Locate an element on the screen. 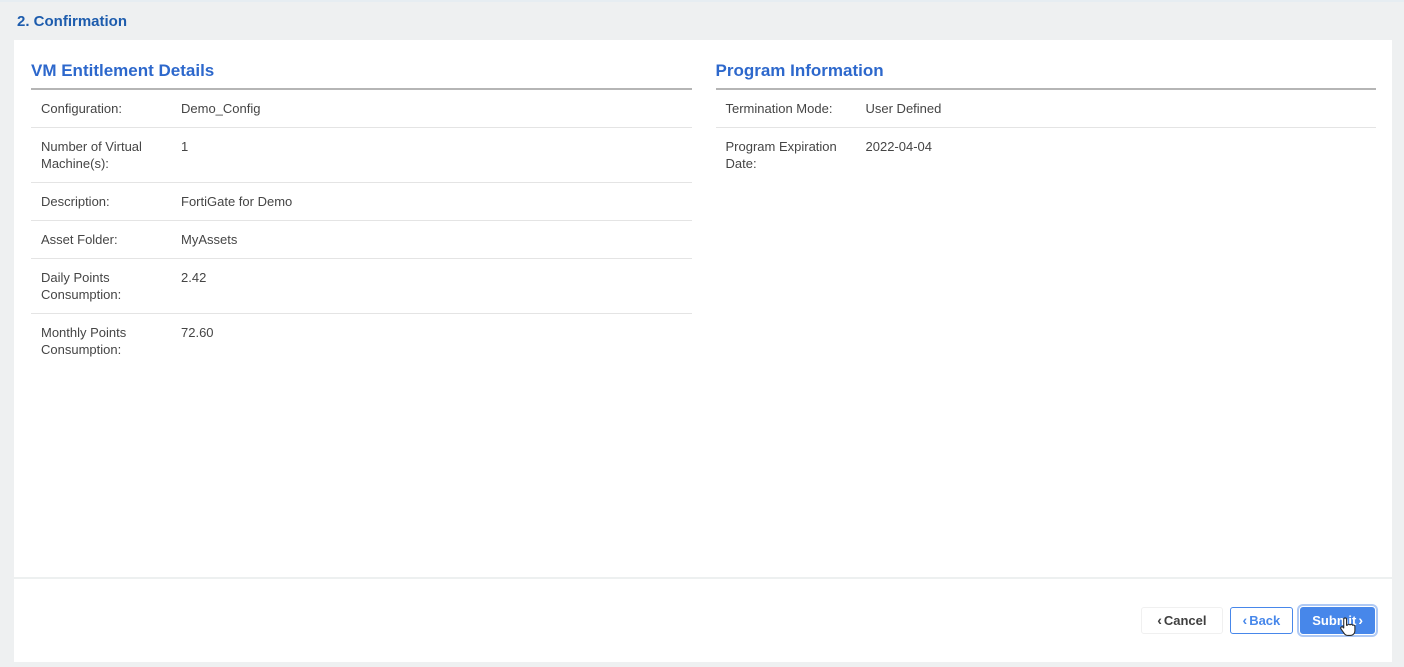 The width and height of the screenshot is (1404, 667). detail-row: Asset Folder: MyAssets is located at coordinates (361, 240).